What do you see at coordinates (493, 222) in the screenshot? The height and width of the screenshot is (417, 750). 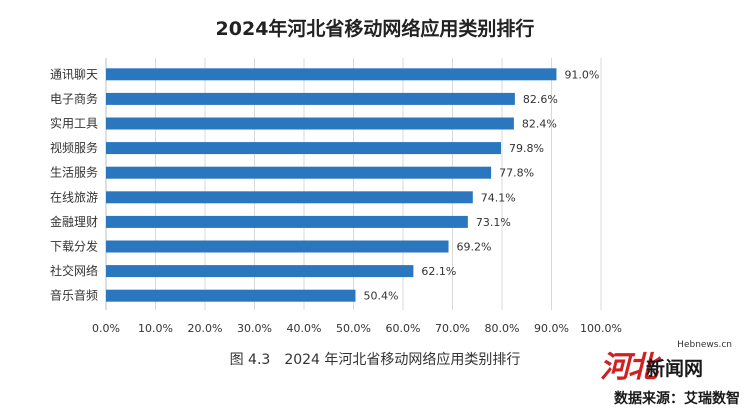 I see `data-label: 73.1%` at bounding box center [493, 222].